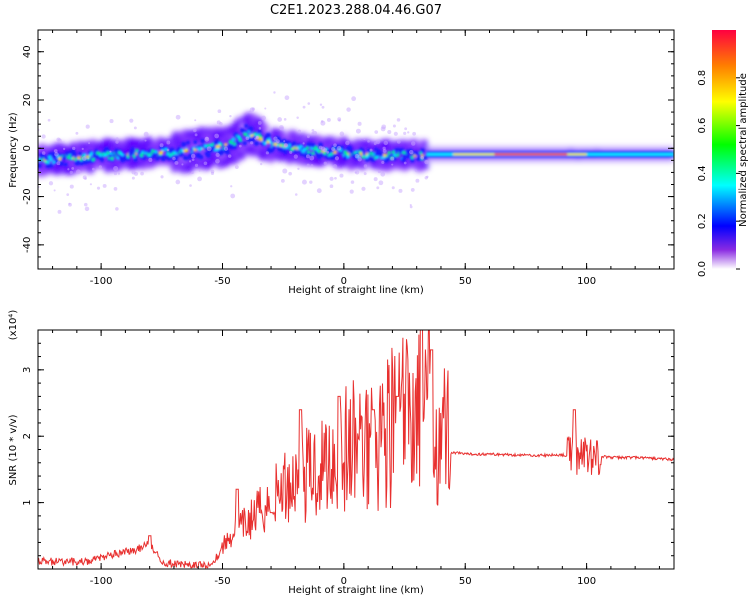  I want to click on y-tick-label: 3, so click(27, 370).